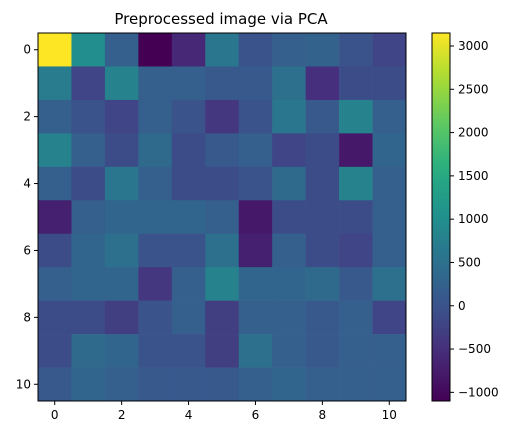  Describe the element at coordinates (27, 50) in the screenshot. I see `y-tick-label: 0` at that location.